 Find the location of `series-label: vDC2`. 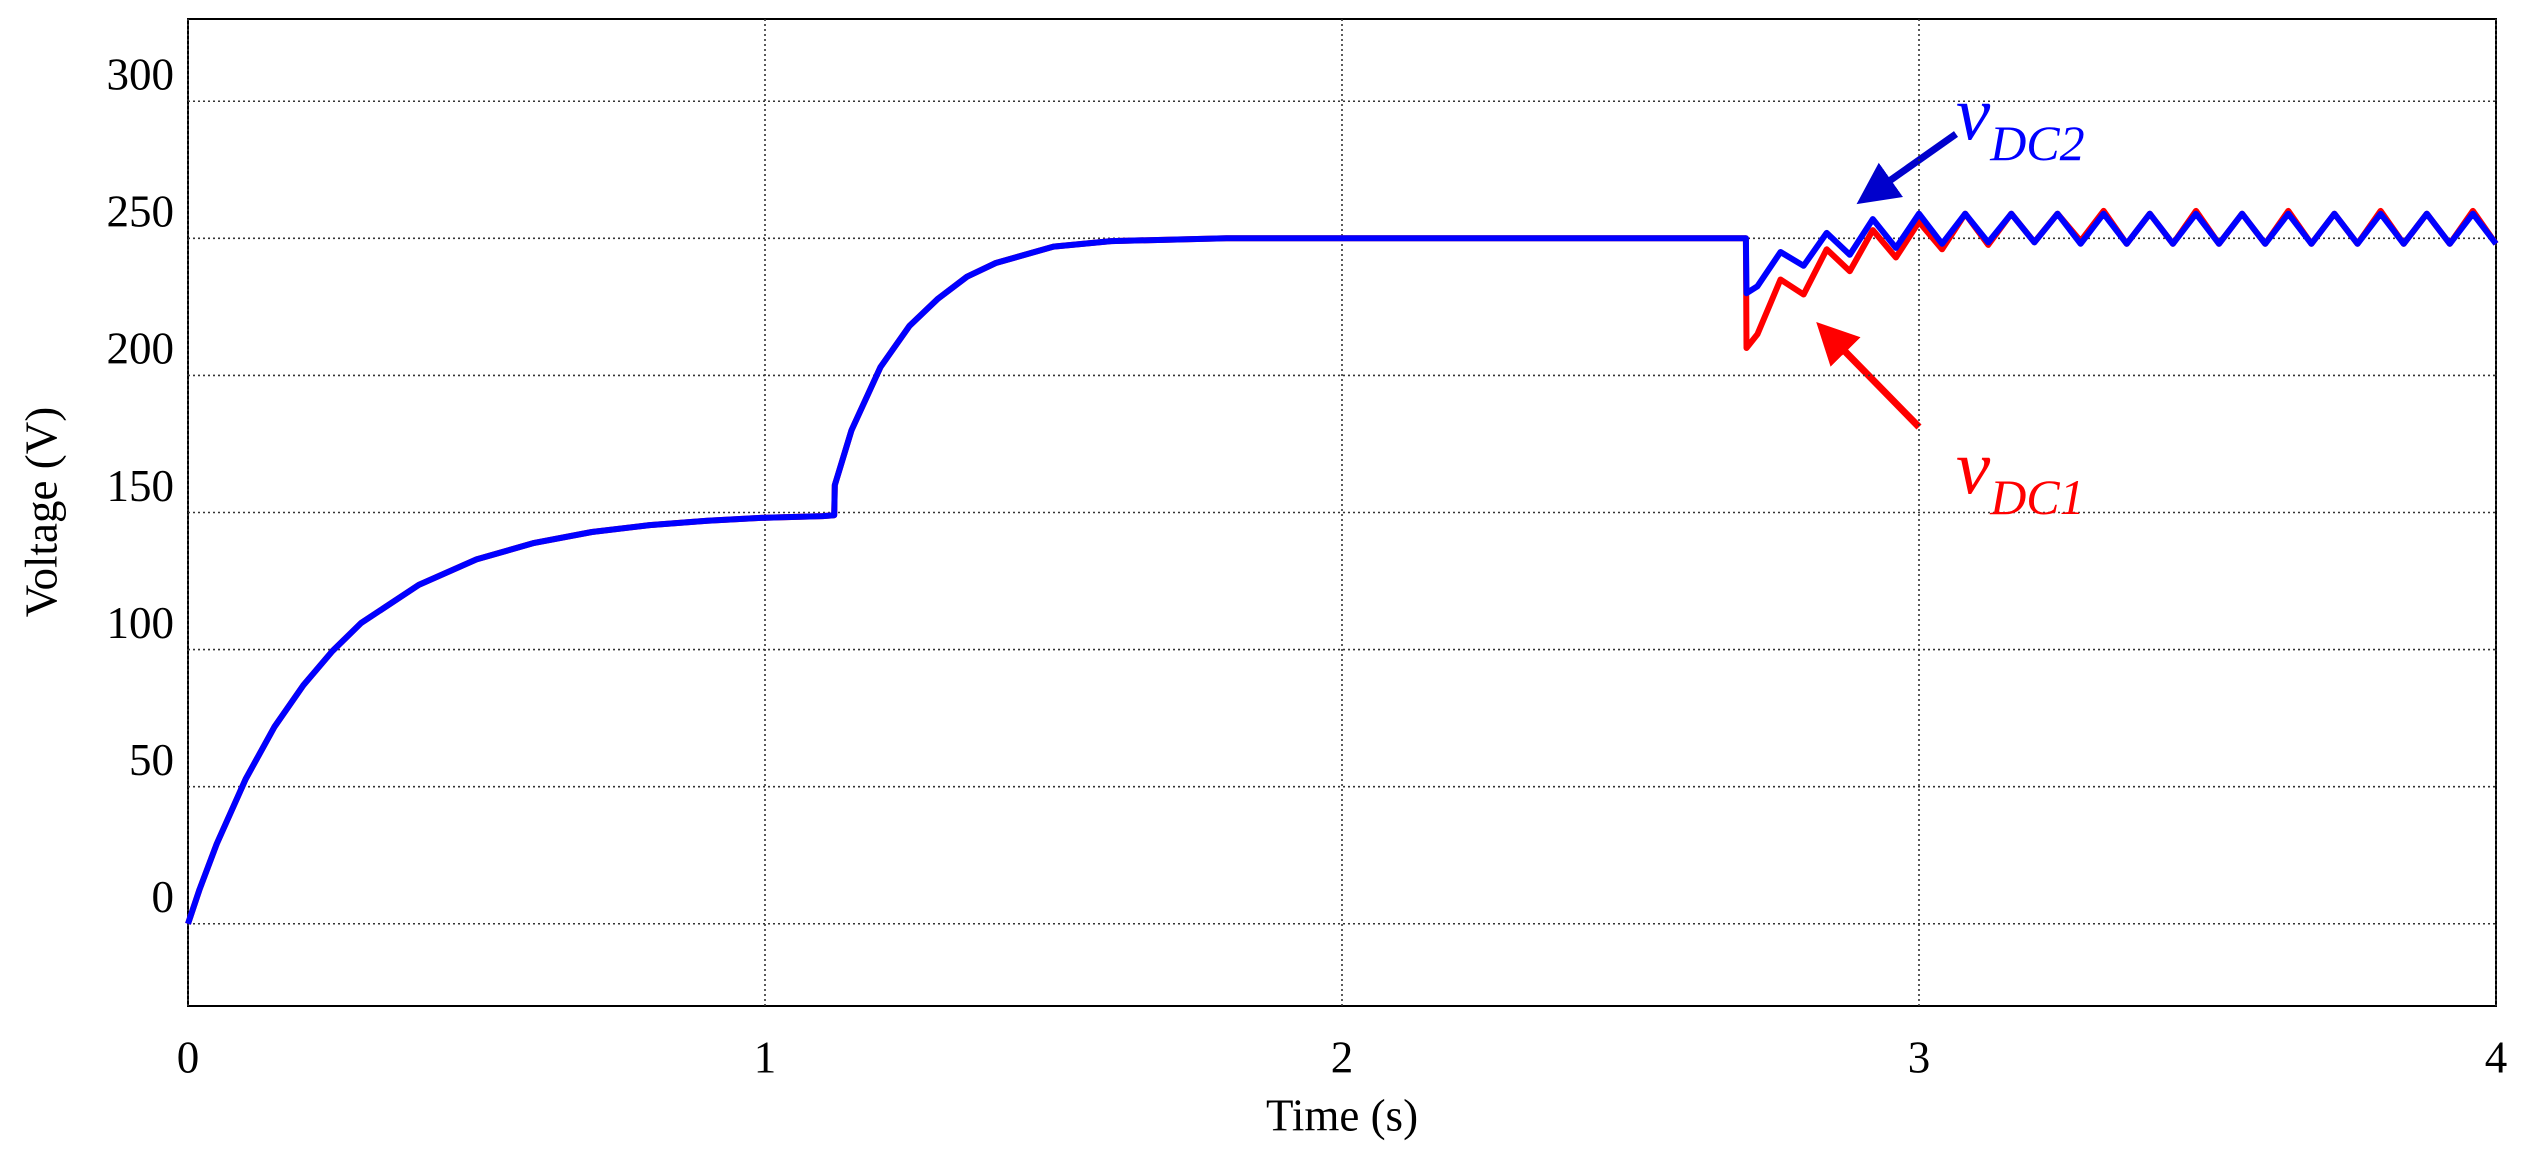

series-label: vDC2 is located at coordinates (2020, 121).